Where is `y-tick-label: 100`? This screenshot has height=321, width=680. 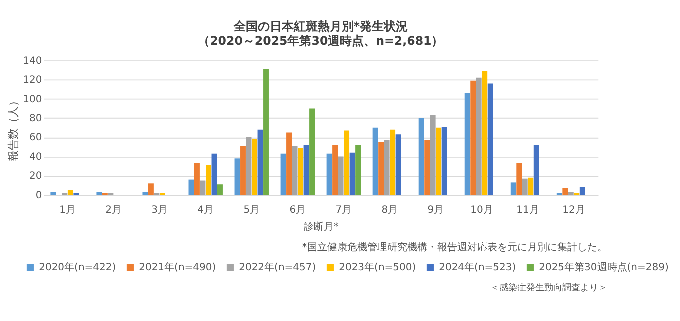 y-tick-label: 100 is located at coordinates (32, 100).